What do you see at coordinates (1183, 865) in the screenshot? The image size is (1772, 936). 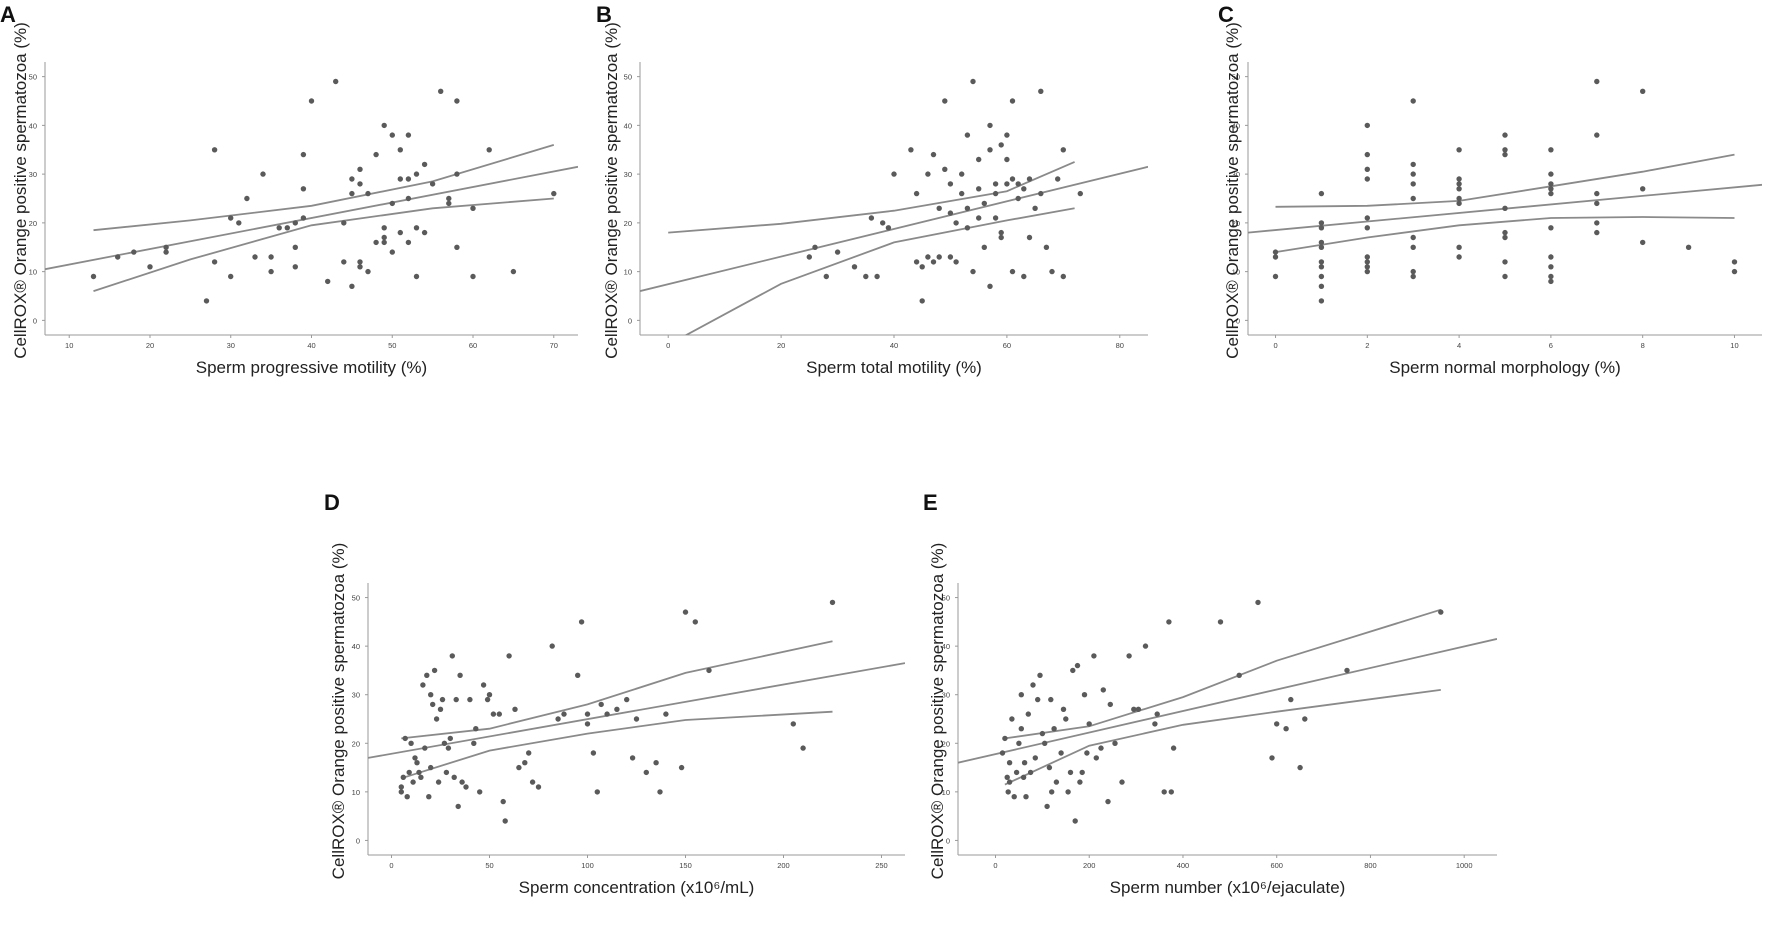 I see `x-tick-label: 400` at bounding box center [1183, 865].